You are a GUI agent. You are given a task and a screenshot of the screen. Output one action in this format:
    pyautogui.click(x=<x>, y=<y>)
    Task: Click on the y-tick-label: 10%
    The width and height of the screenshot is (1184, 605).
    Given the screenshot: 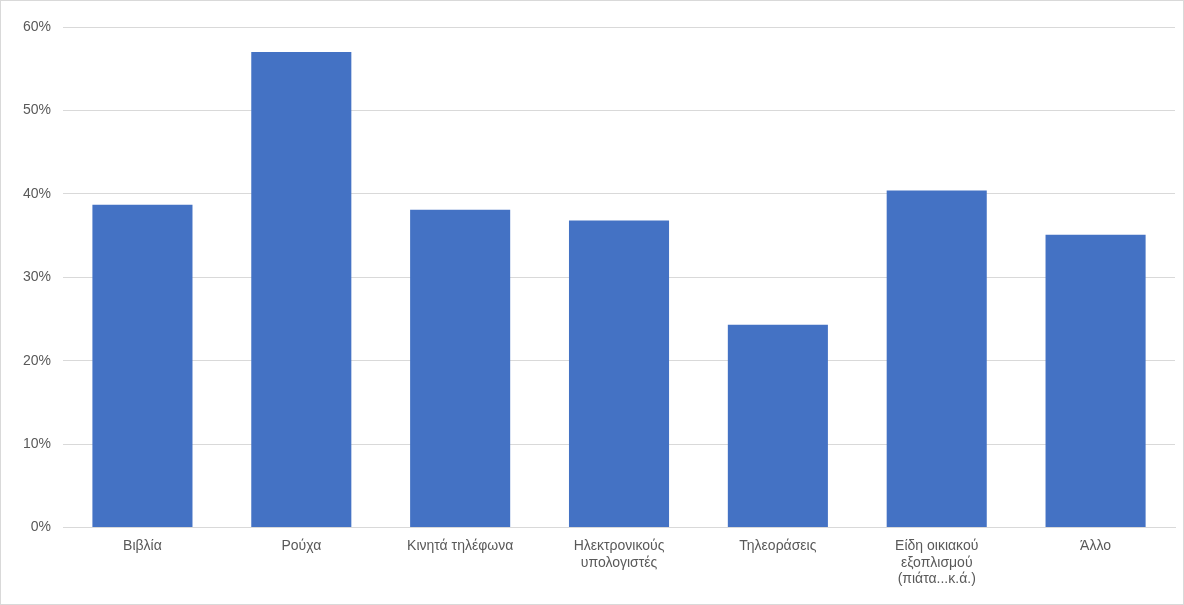 What is the action you would take?
    pyautogui.click(x=37, y=443)
    